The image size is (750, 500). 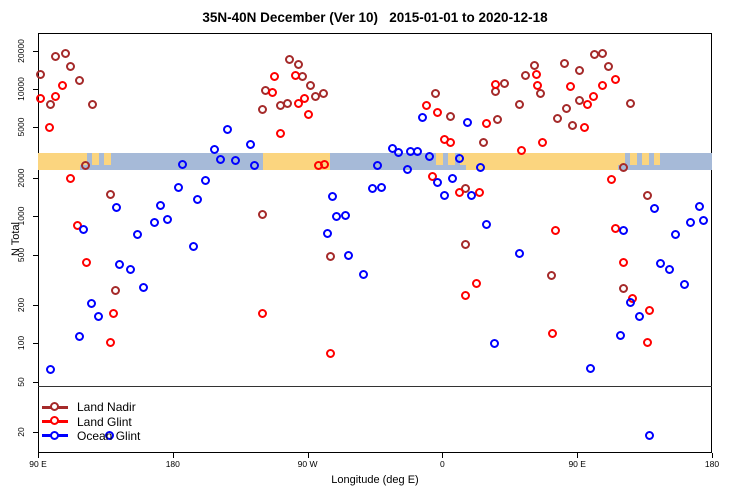 What do you see at coordinates (21, 381) in the screenshot?
I see `y-tick-label: 50` at bounding box center [21, 381].